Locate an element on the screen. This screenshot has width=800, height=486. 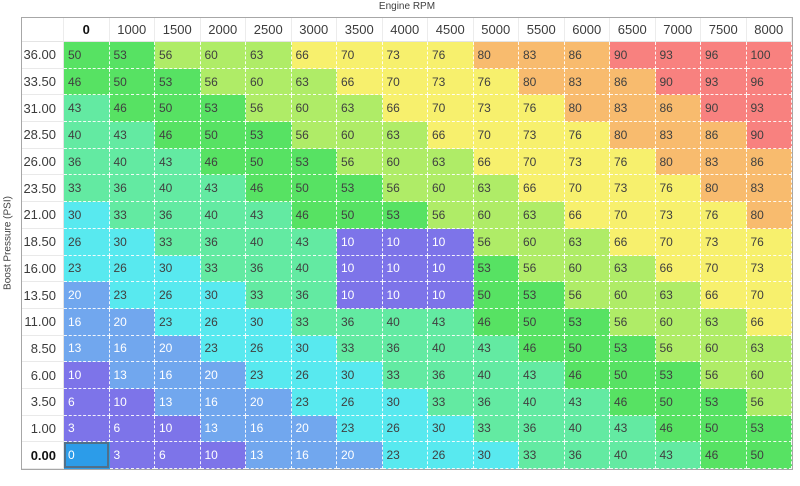
row-header-16.00: 16.00 is located at coordinates (43, 269).